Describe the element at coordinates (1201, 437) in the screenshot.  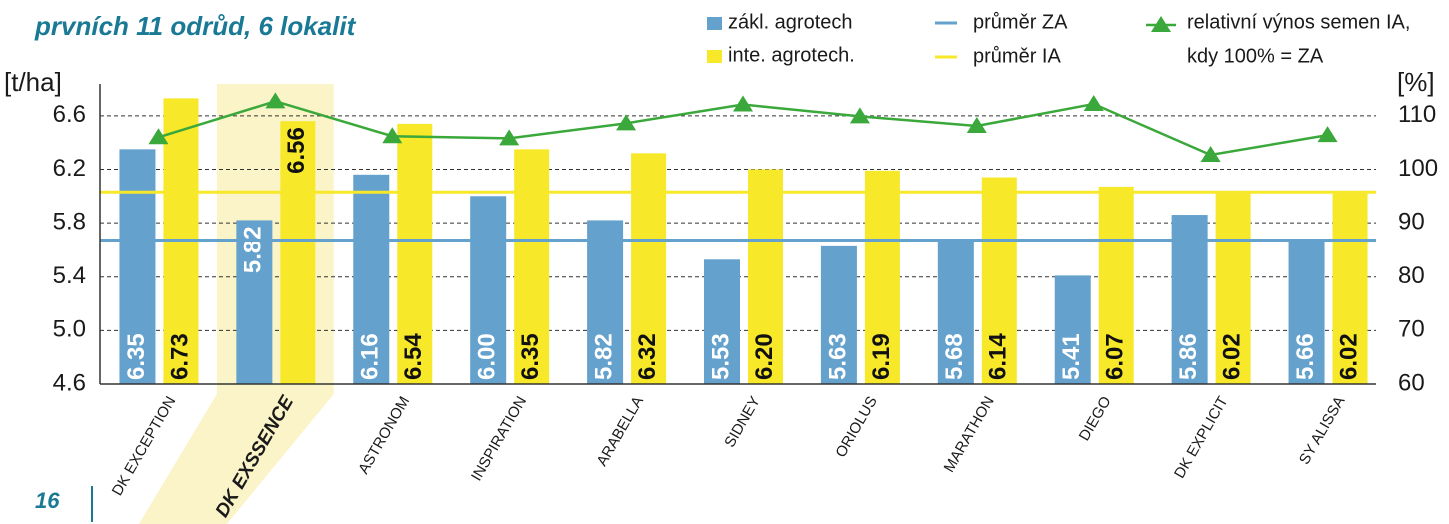
I see `x-tick-label: DK EXPLICIT` at that location.